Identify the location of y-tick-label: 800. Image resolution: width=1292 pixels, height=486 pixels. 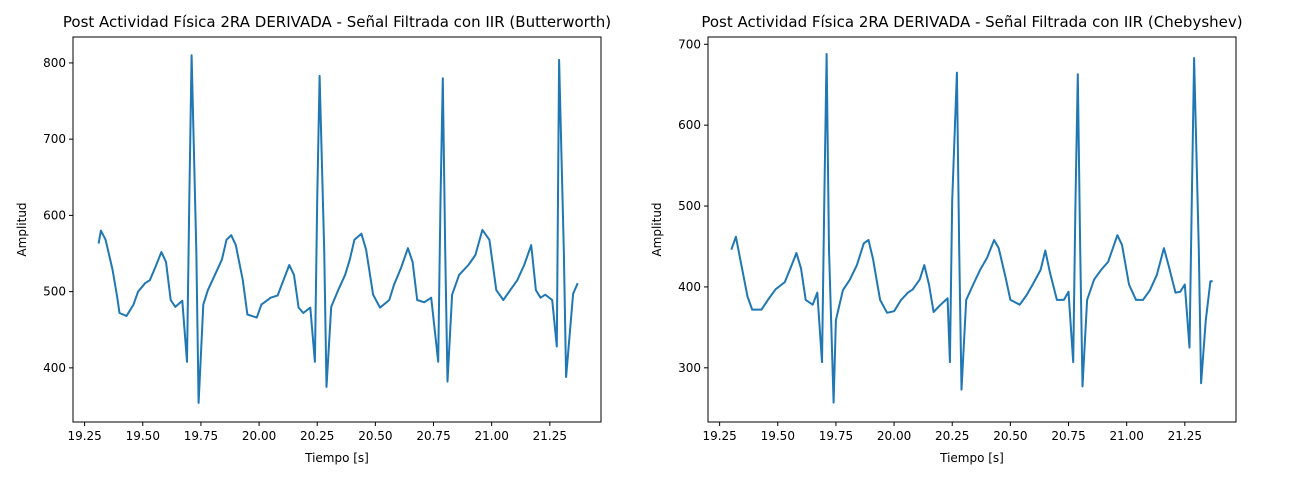
(54, 63).